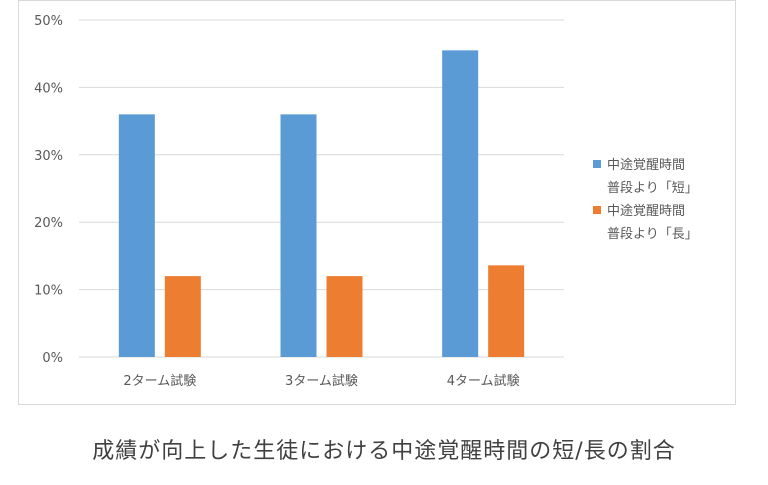 This screenshot has width=768, height=485. I want to click on legend-label: 普段より「長」, so click(652, 234).